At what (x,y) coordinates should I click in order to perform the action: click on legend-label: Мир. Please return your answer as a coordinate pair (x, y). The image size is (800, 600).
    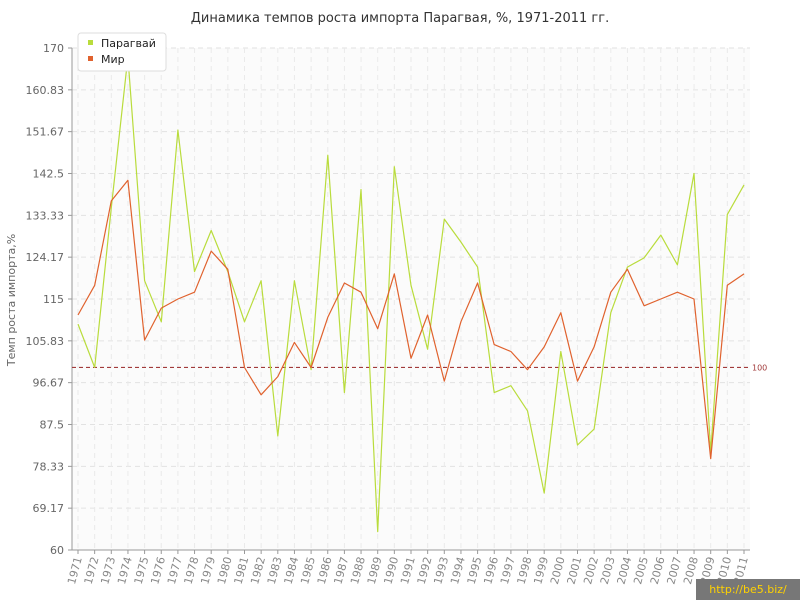
    Looking at the image, I should click on (113, 59).